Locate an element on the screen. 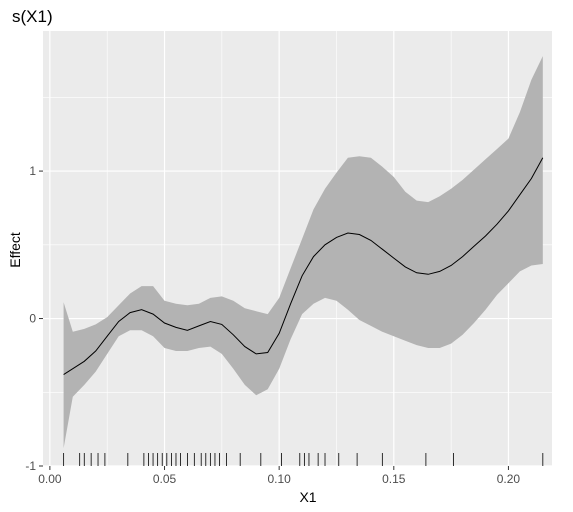  x-tick-label: 0.10 is located at coordinates (279, 479).